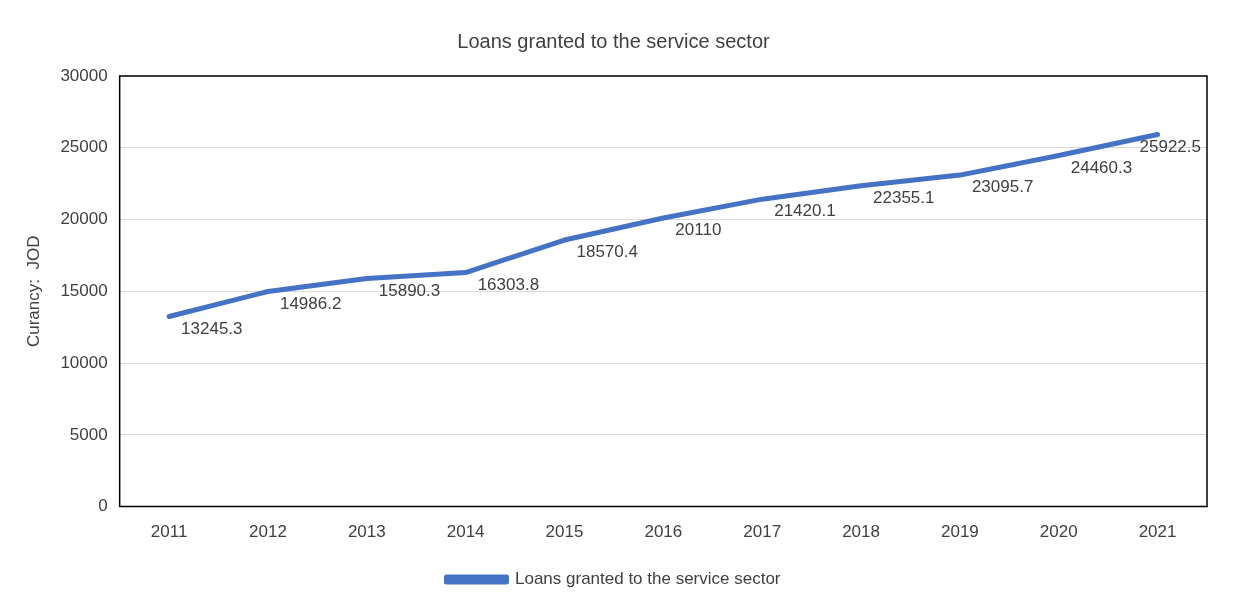 The height and width of the screenshot is (608, 1233). I want to click on data-label: 23095.7, so click(1002, 187).